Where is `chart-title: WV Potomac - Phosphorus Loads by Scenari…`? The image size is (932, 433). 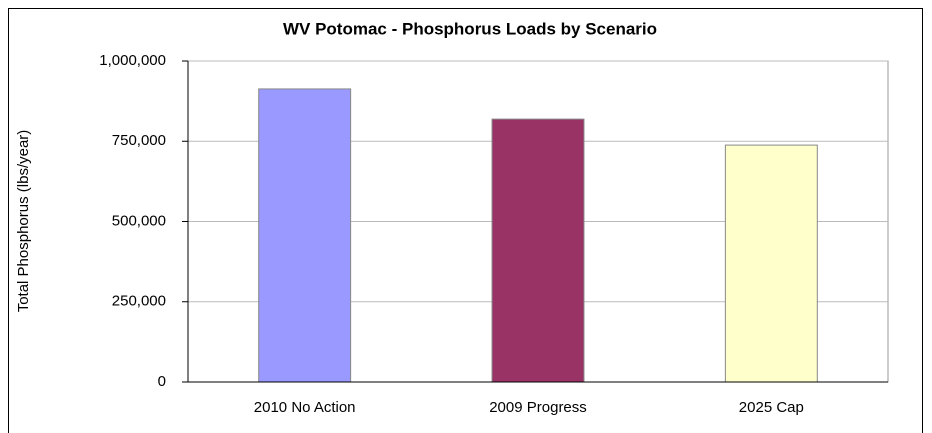 chart-title: WV Potomac - Phosphorus Loads by Scenari… is located at coordinates (470, 28).